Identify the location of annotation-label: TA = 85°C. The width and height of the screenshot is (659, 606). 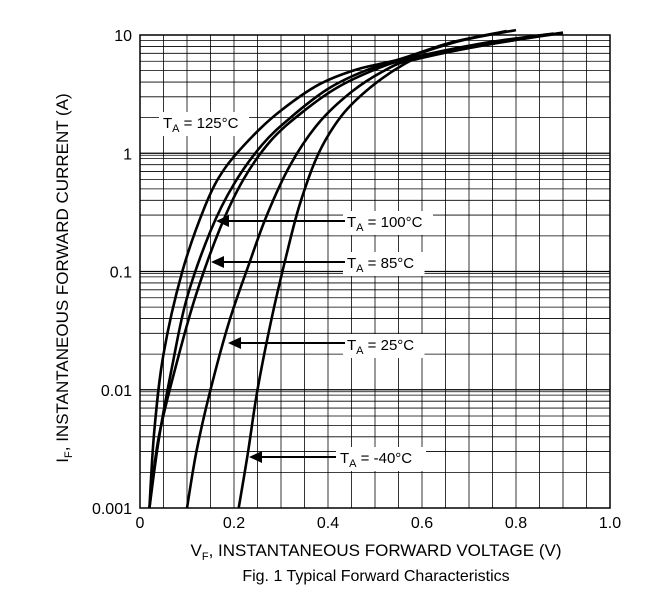
(380, 265).